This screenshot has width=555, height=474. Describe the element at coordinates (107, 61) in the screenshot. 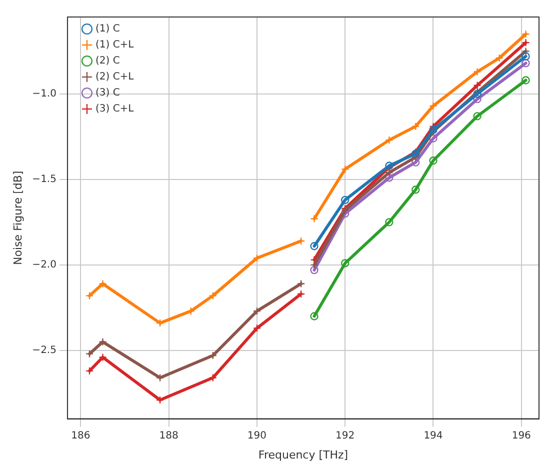

I see `legend-label: (2) C` at that location.